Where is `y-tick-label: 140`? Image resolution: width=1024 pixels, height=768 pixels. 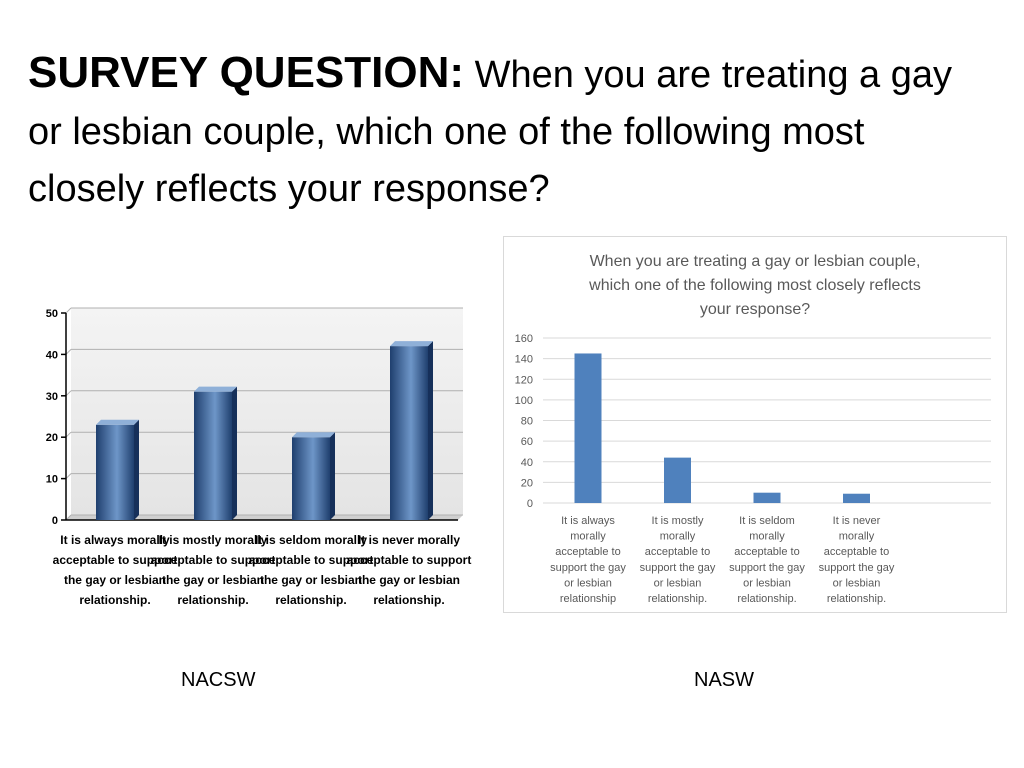 y-tick-label: 140 is located at coordinates (524, 360).